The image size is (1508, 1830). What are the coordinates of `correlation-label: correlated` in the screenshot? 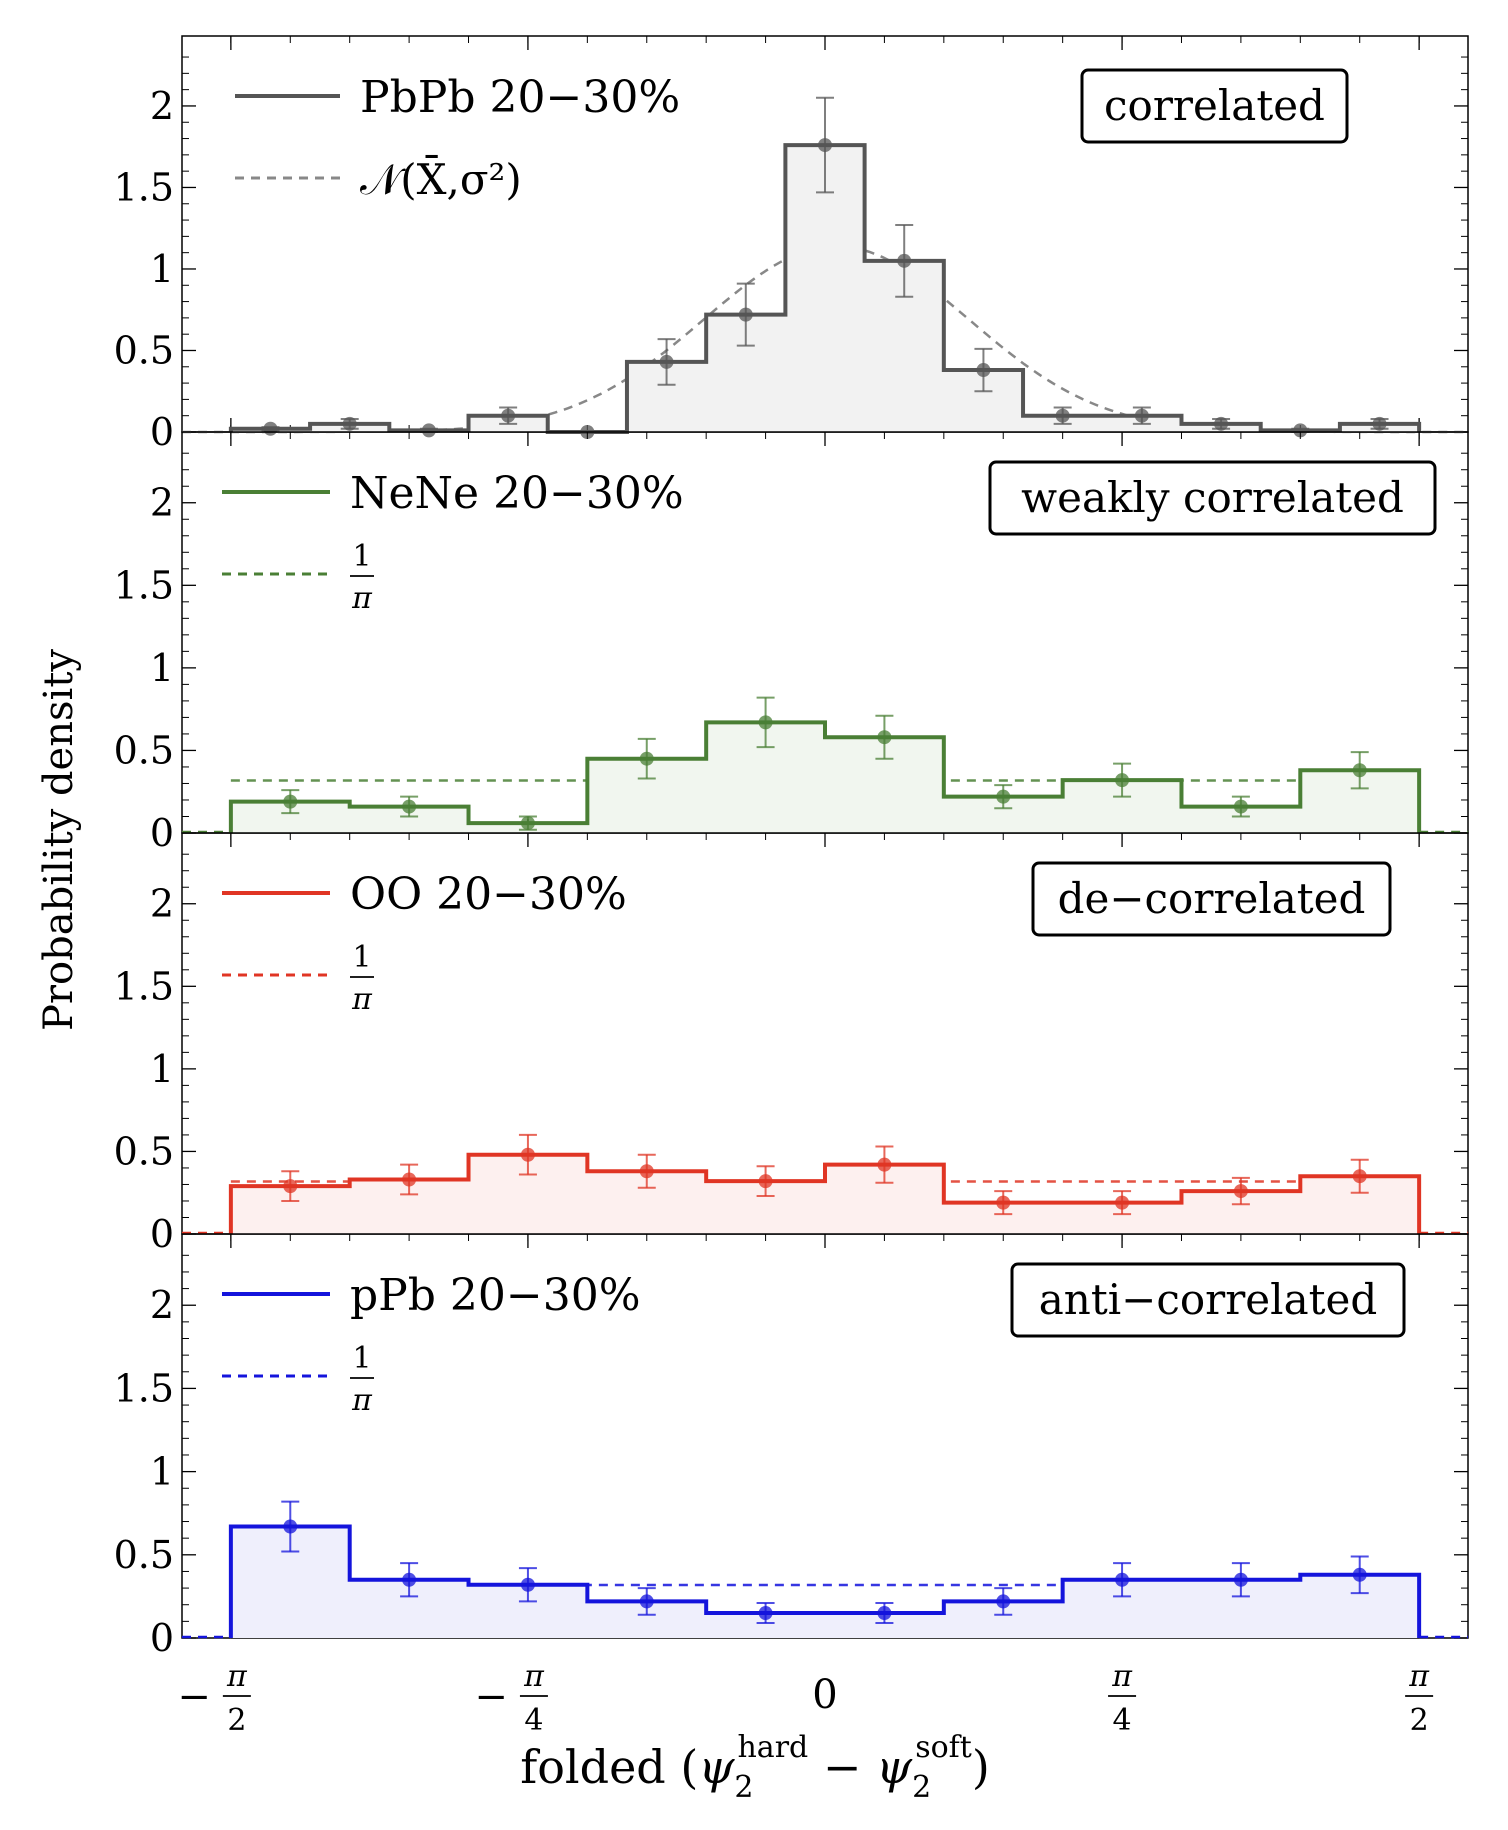 It's located at (1214, 105).